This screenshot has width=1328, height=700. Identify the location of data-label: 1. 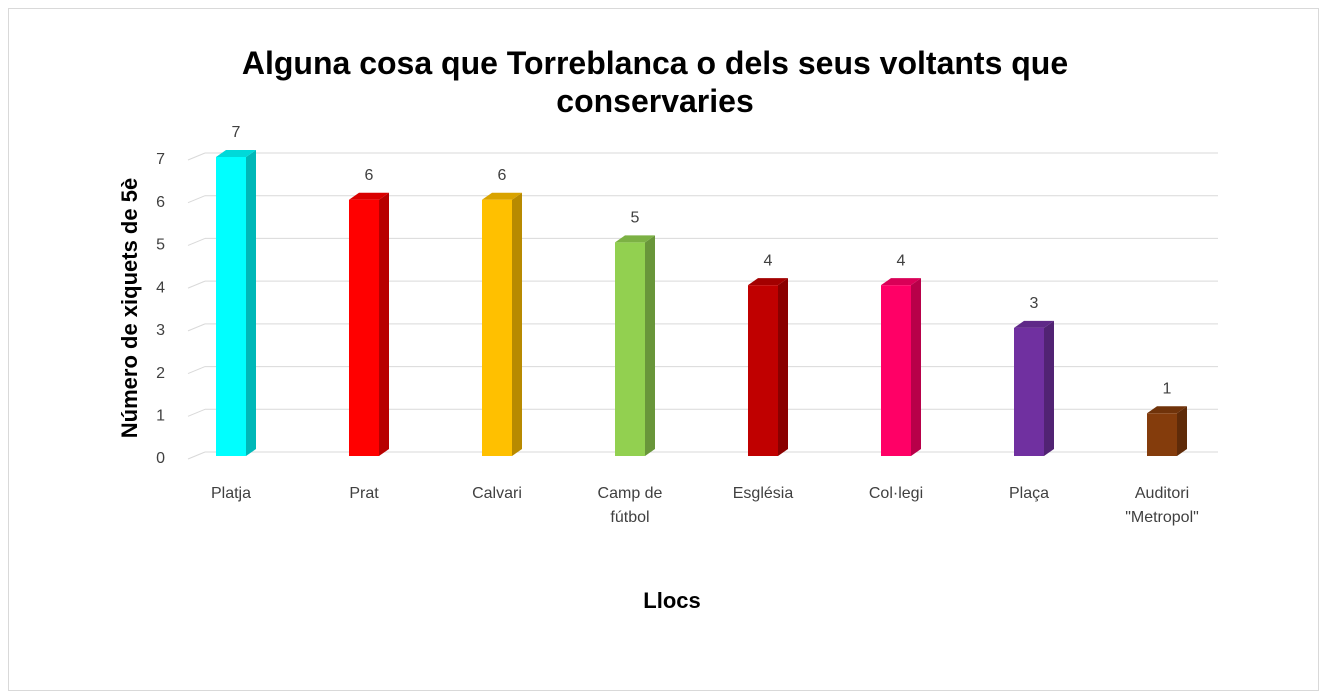
(1167, 389).